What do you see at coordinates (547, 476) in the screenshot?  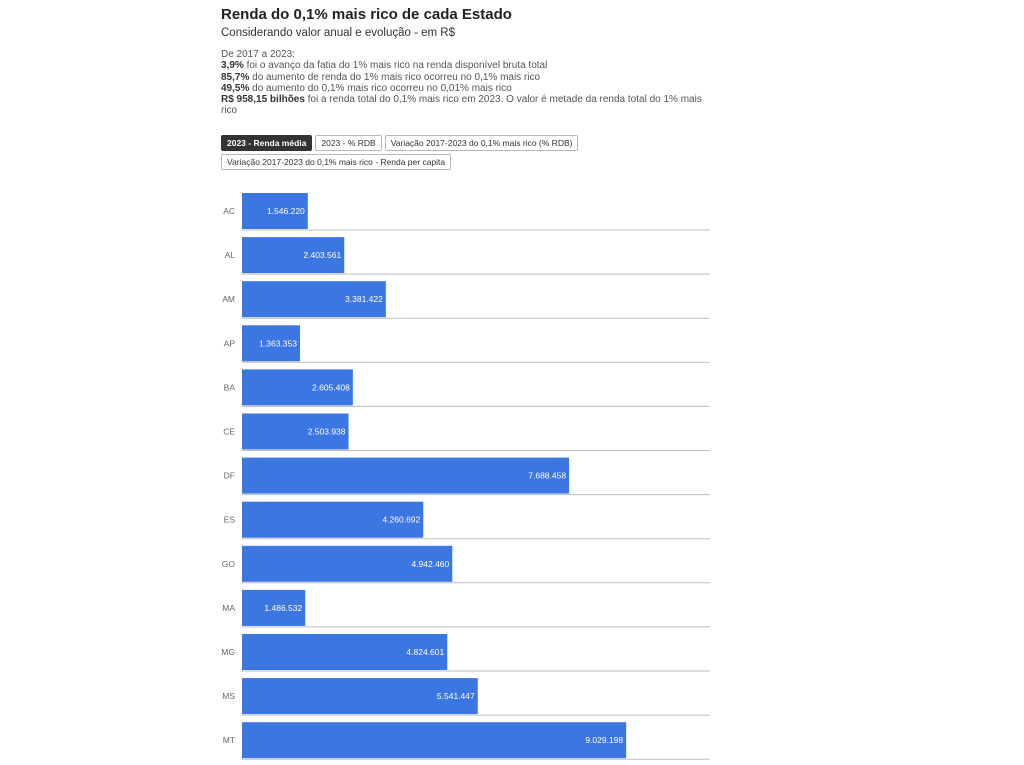 I see `value-label: 7.688.458` at bounding box center [547, 476].